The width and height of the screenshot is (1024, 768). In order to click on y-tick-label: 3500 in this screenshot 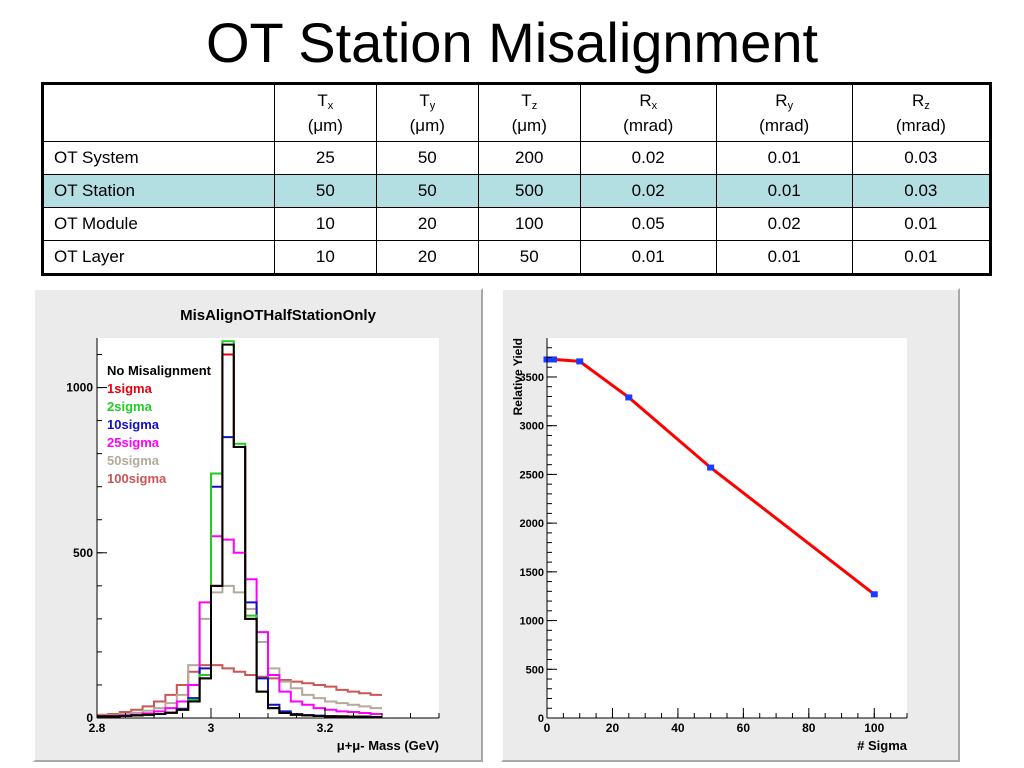, I will do `click(532, 378)`.